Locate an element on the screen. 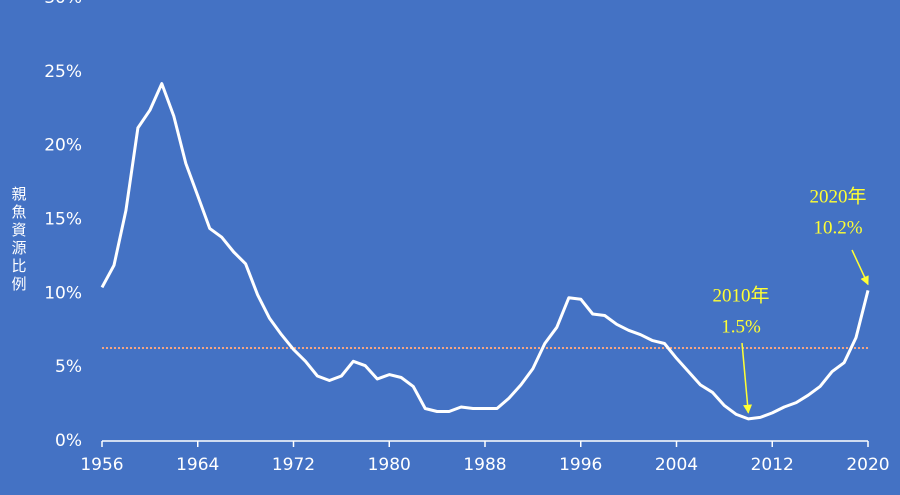  x-tick-label: 2012 is located at coordinates (772, 465).